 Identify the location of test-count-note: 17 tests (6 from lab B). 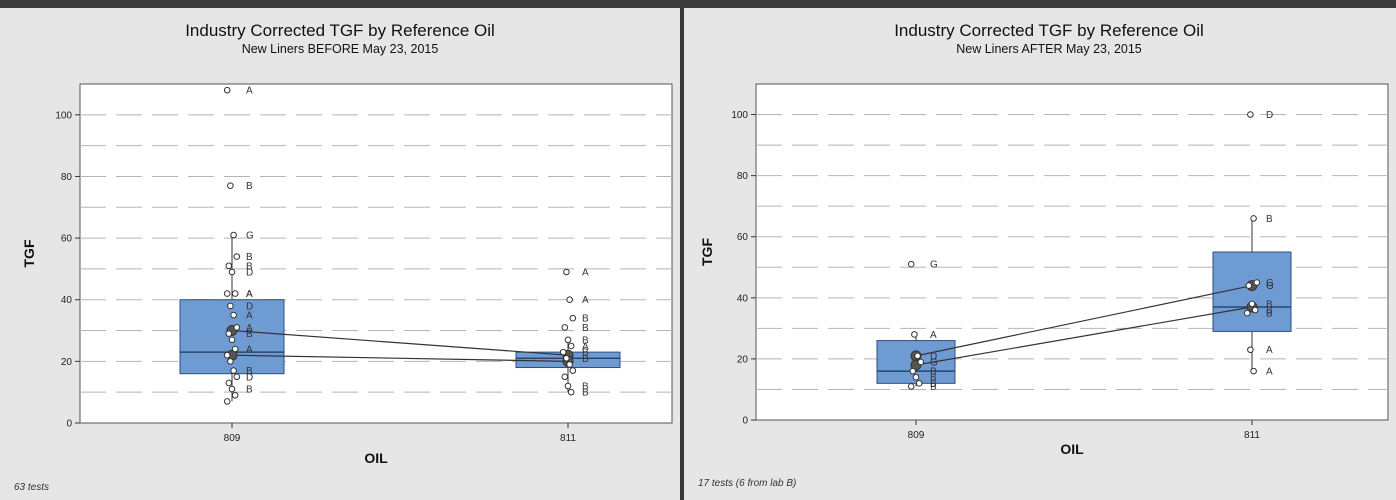
(747, 483).